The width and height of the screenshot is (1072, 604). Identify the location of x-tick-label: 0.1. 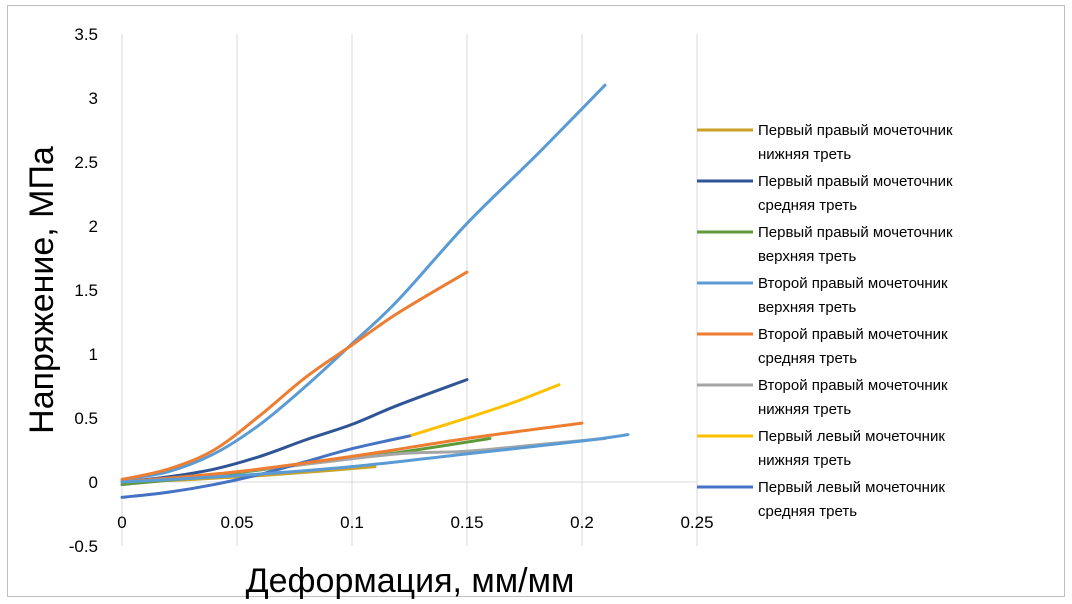
(352, 522).